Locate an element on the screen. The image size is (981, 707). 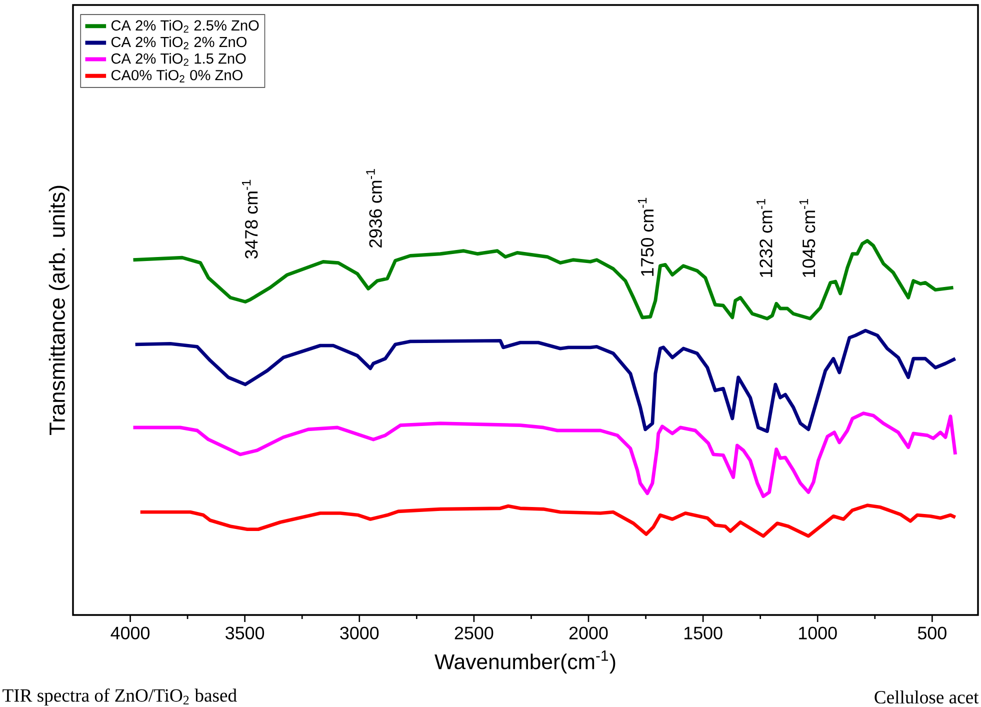
annotation: 1232 cm$^{-1}$ is located at coordinates (764, 238).